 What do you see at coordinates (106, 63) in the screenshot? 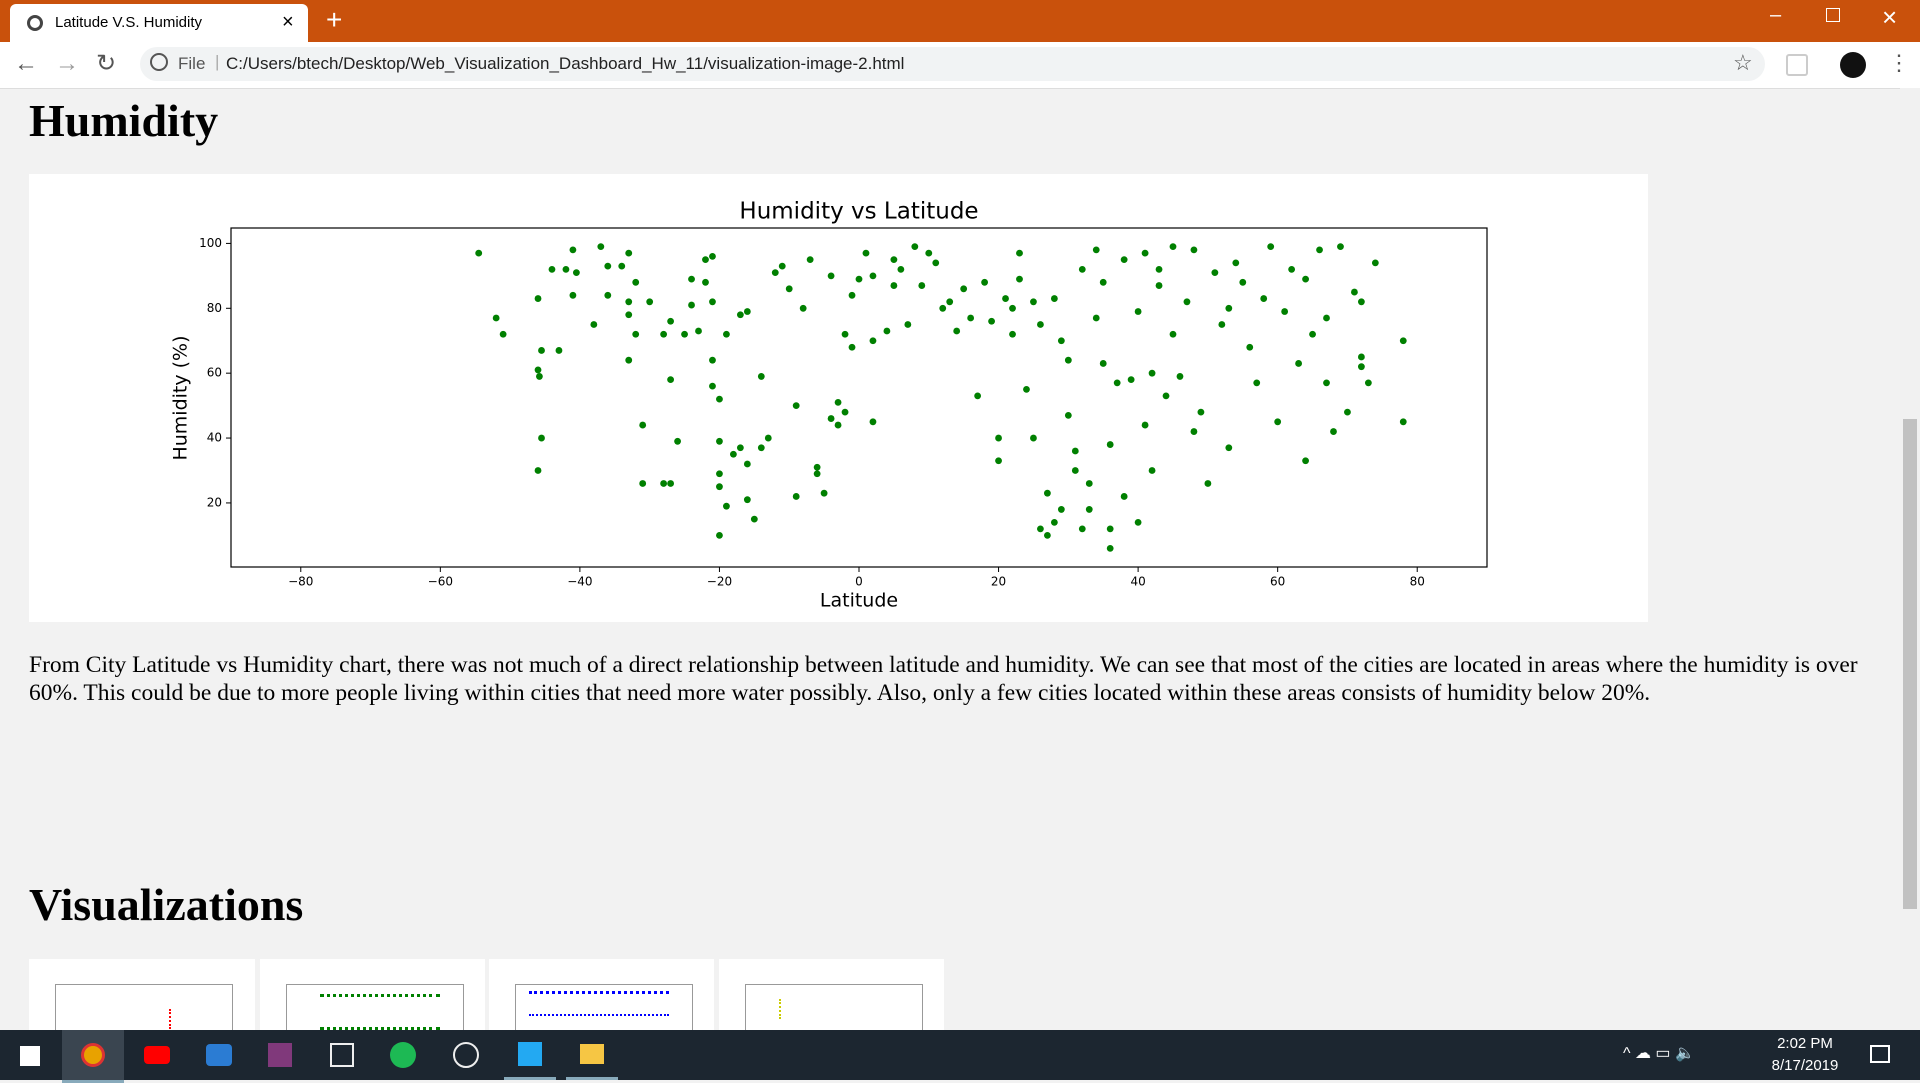
I see `reload: ↻` at bounding box center [106, 63].